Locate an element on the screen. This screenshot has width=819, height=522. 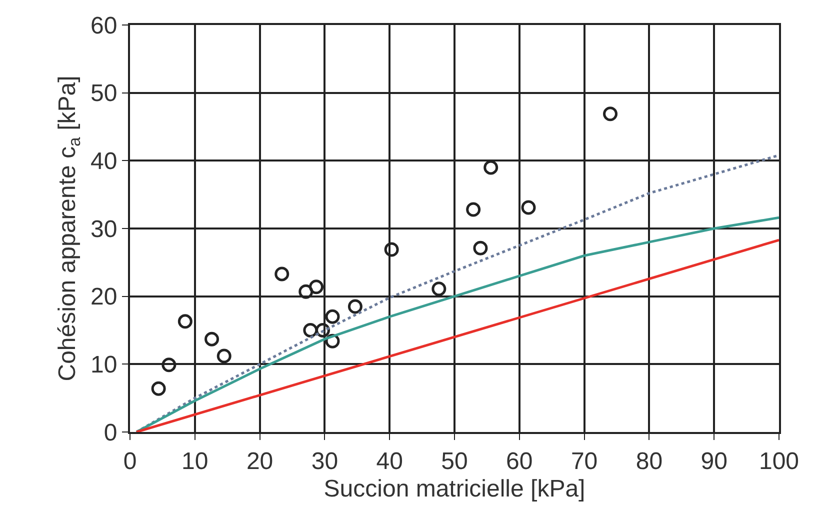
x-tick-label: 10 is located at coordinates (195, 461).